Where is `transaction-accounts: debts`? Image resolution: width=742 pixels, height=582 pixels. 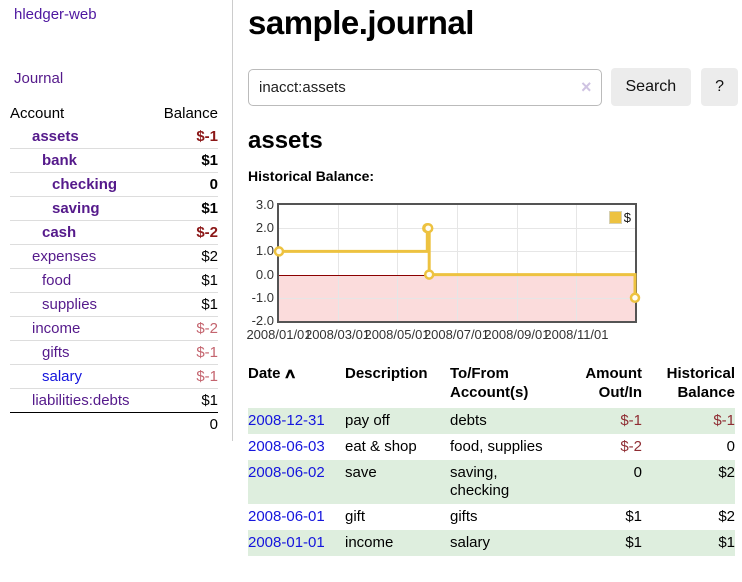
transaction-accounts: debts is located at coordinates (506, 421).